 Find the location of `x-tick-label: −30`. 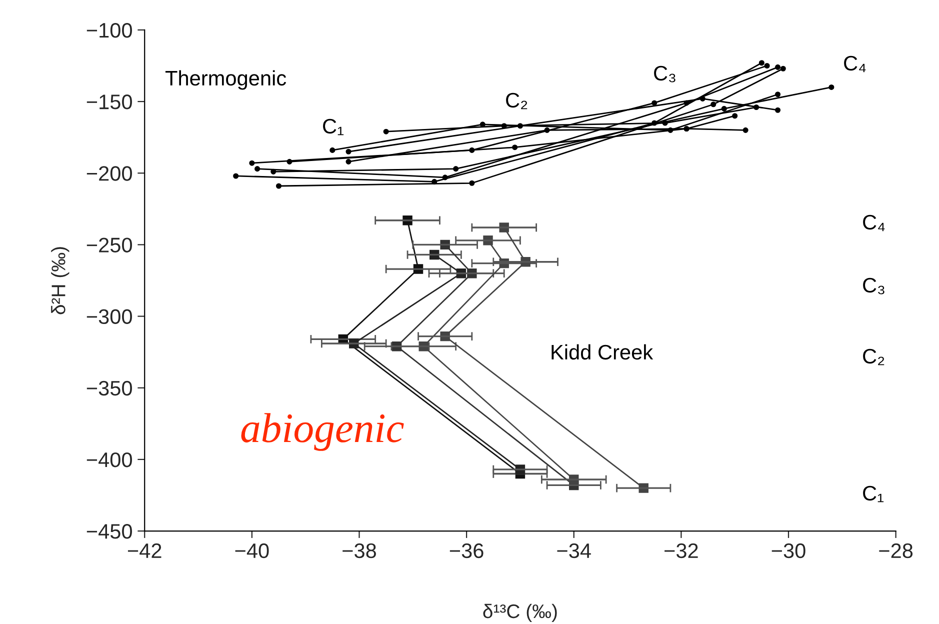

x-tick-label: −30 is located at coordinates (789, 550).